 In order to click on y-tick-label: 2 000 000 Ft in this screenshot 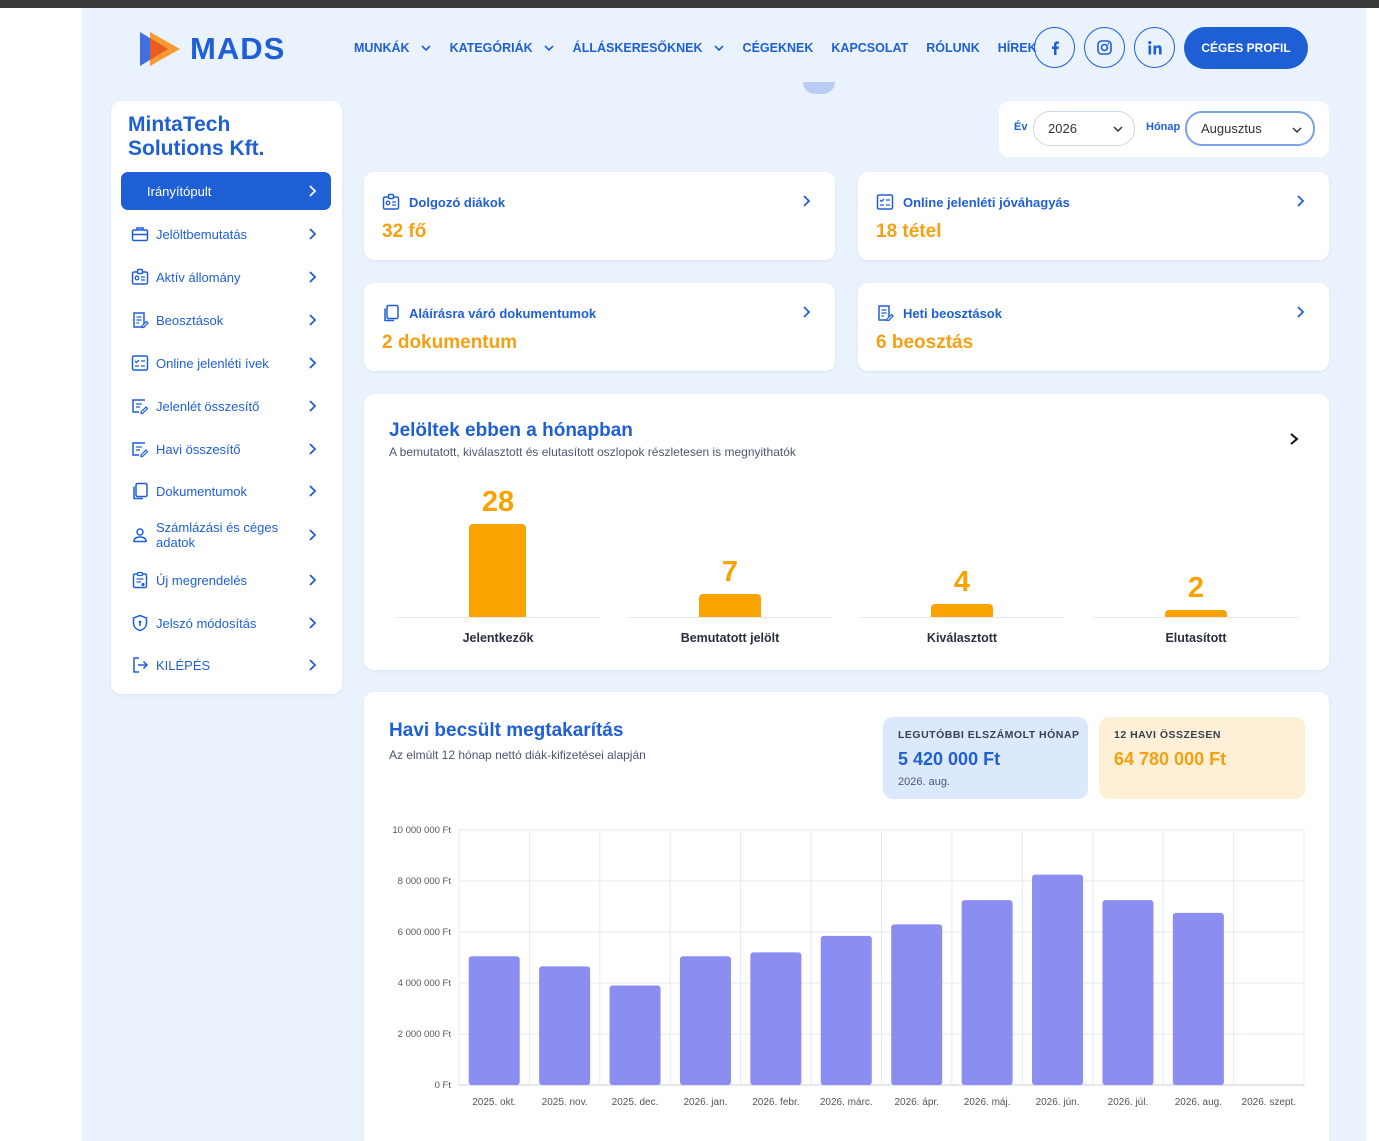, I will do `click(425, 1034)`.